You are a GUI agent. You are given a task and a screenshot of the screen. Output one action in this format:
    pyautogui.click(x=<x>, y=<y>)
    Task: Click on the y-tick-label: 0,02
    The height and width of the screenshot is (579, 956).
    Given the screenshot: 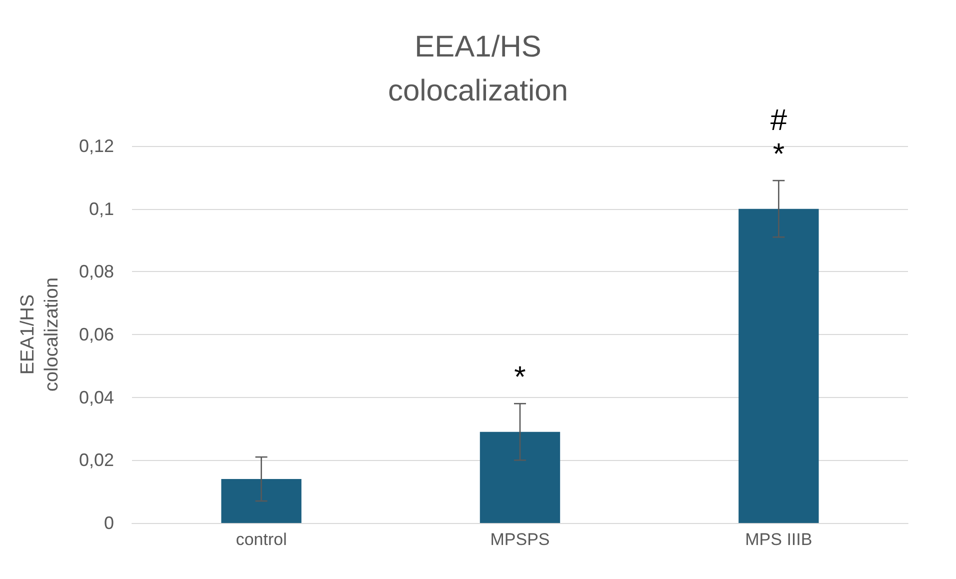 What is the action you would take?
    pyautogui.click(x=96, y=460)
    